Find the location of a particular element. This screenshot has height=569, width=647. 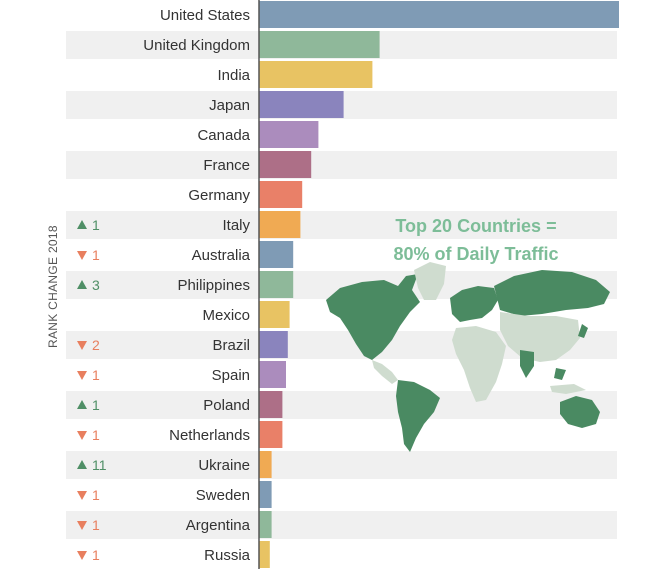

category-label: Italy is located at coordinates (236, 225).